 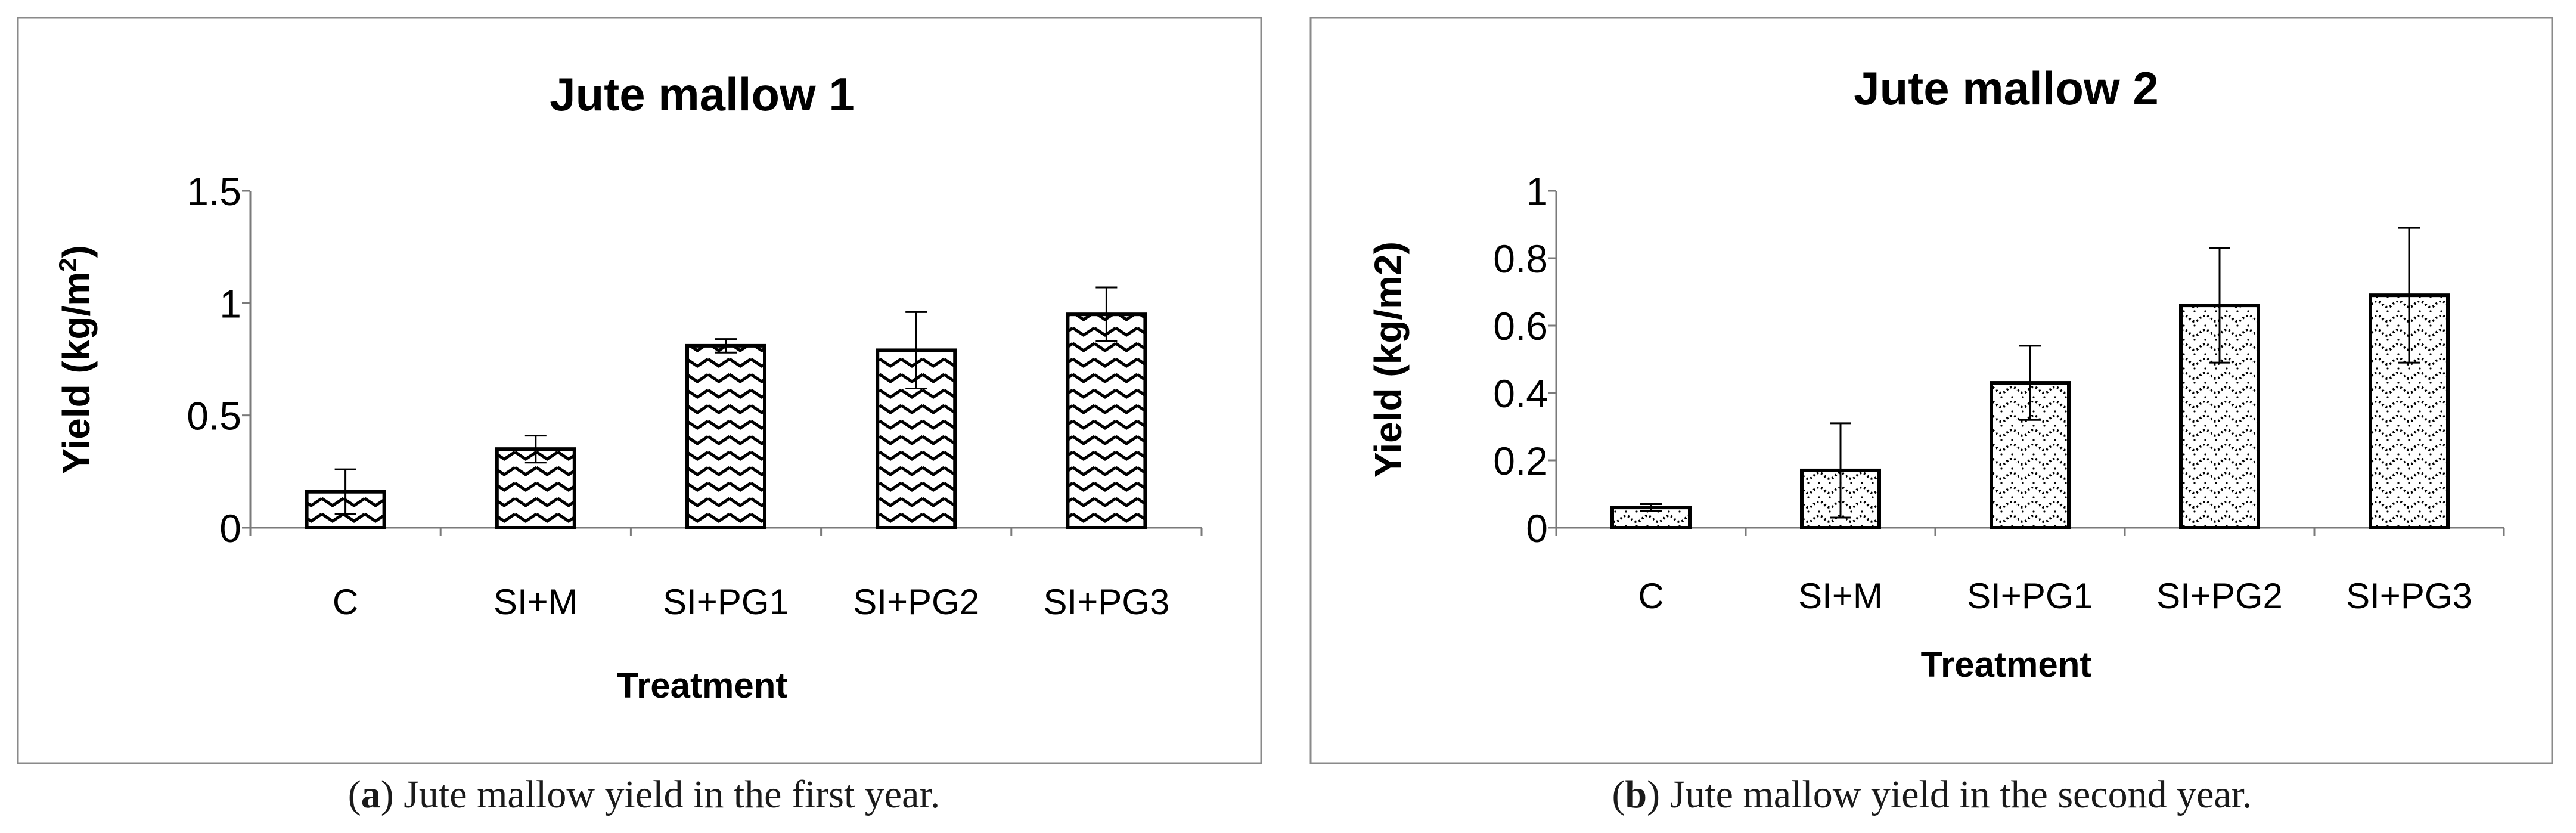 What do you see at coordinates (1956, 794) in the screenshot?
I see `caption-b-text: Jute mallow yield in the second year.` at bounding box center [1956, 794].